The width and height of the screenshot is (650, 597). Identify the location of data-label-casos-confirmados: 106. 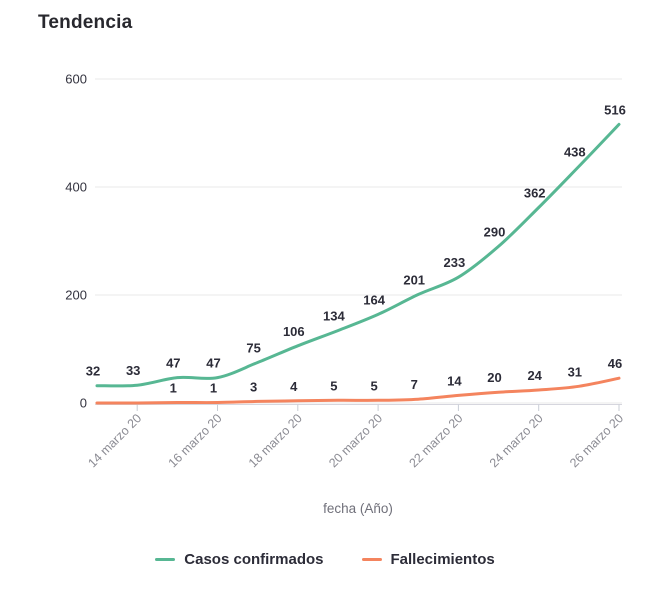
(294, 331).